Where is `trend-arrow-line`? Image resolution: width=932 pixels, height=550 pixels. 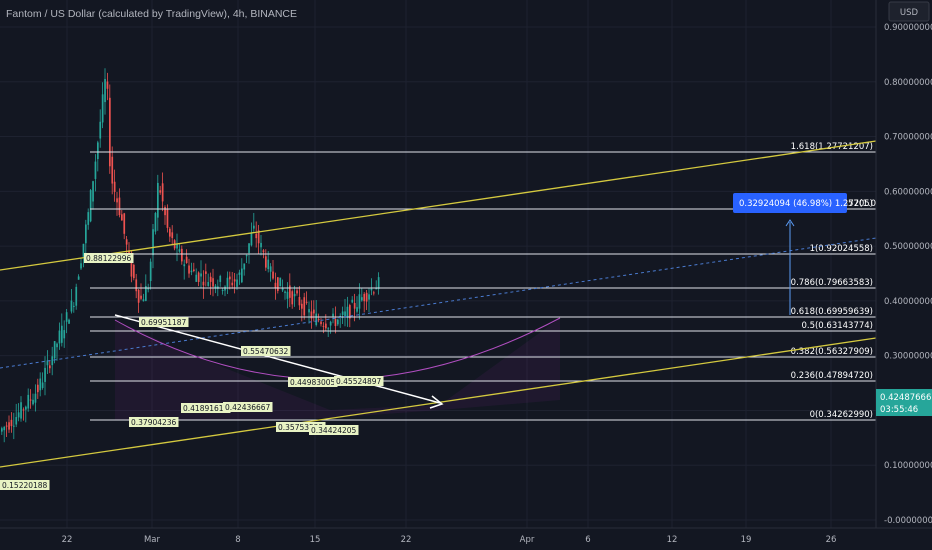 trend-arrow-line is located at coordinates (277, 359).